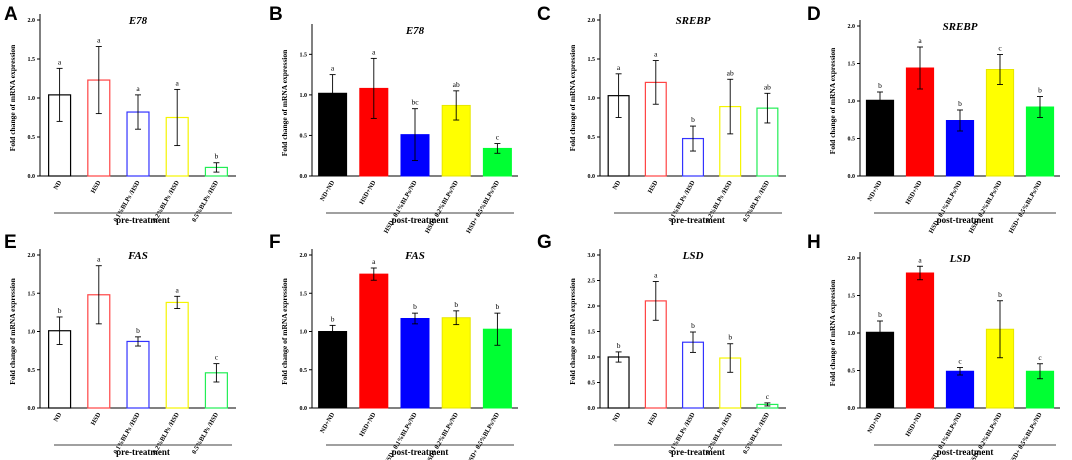 The width and height of the screenshot is (1072, 460). What do you see at coordinates (276, 14) in the screenshot?
I see `panel-letter: B` at bounding box center [276, 14].